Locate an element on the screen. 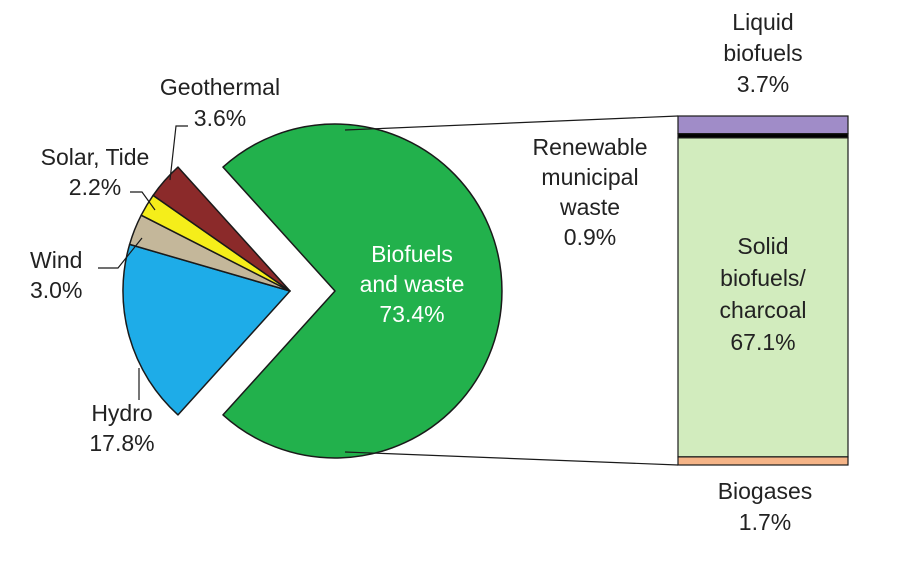 The width and height of the screenshot is (906, 569). pie-label-wind-line: Wind is located at coordinates (56, 260).